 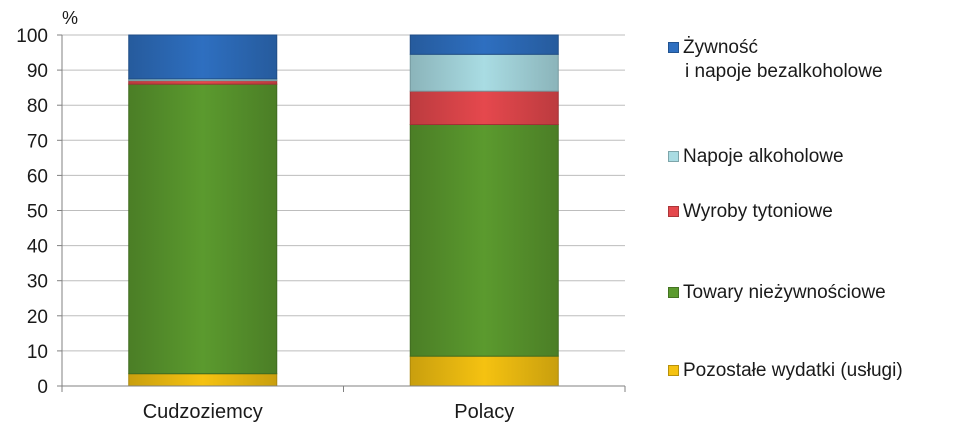 I want to click on y-tick-label: 100, so click(x=32, y=36).